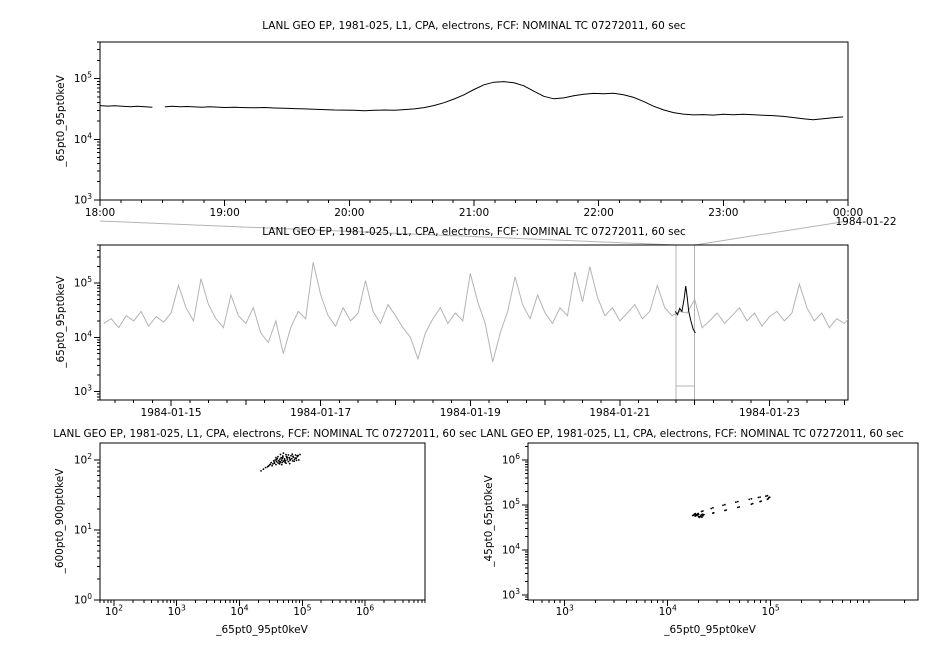 This screenshot has height=647, width=926. I want to click on svg-text: 1984-01-15, so click(171, 413).